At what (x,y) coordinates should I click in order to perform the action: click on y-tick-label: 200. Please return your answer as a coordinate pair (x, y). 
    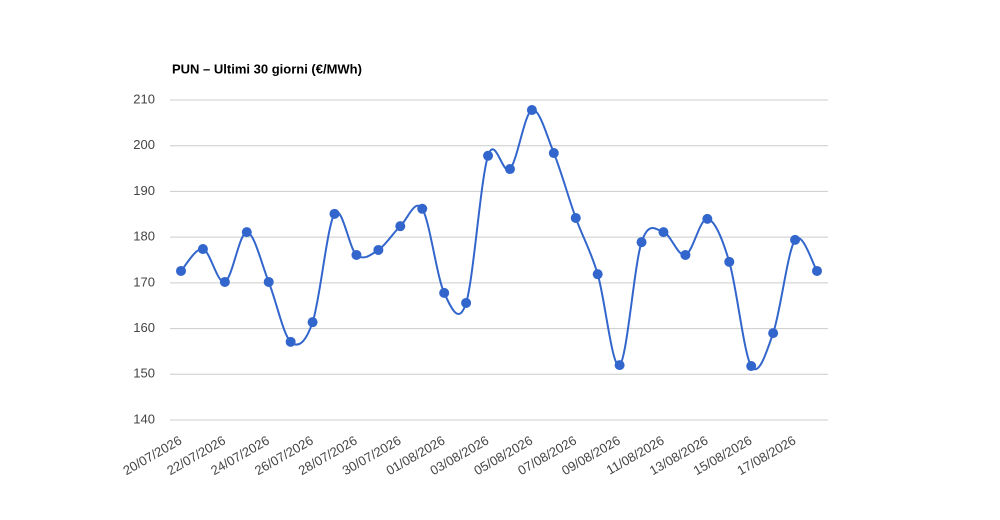
    Looking at the image, I should click on (144, 144).